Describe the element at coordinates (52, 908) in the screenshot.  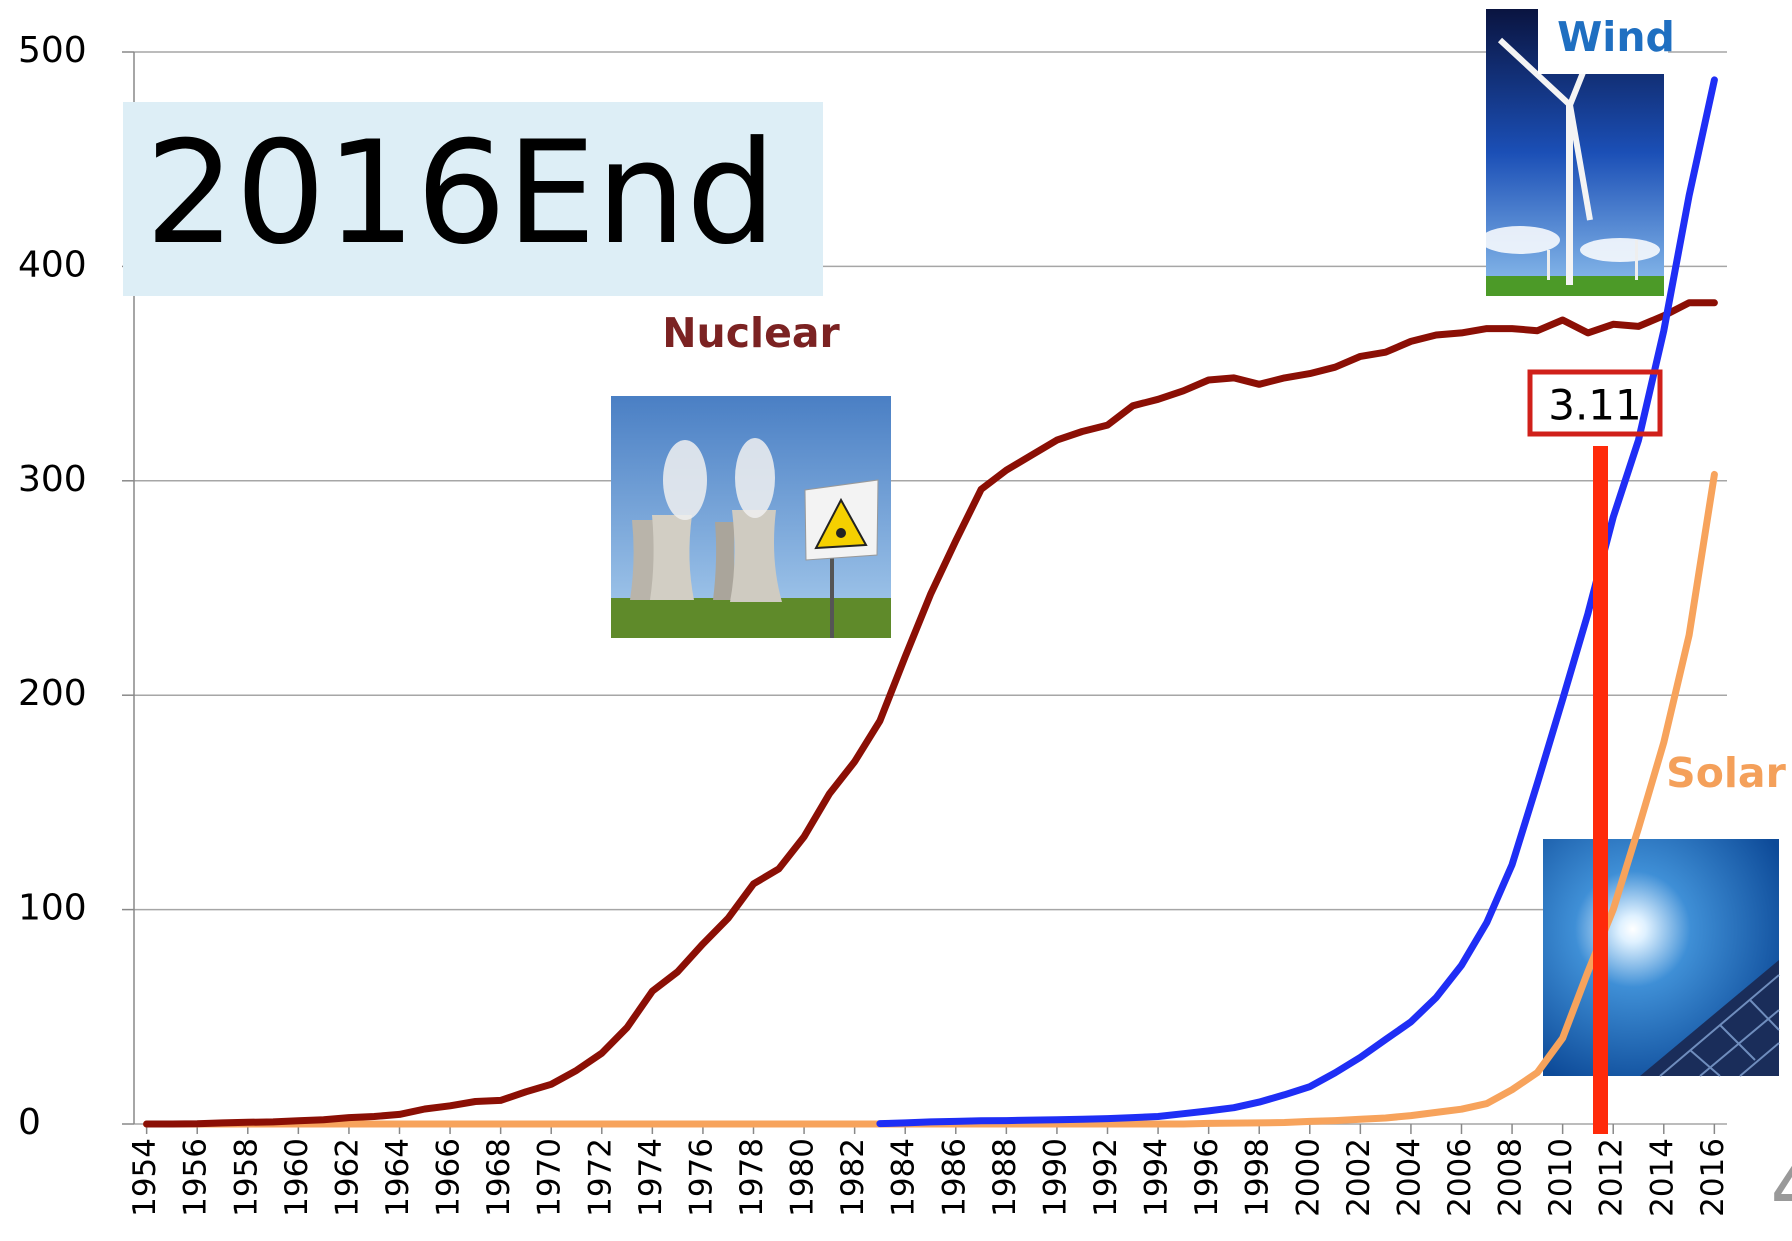
I see `y-tick-label: 100` at that location.